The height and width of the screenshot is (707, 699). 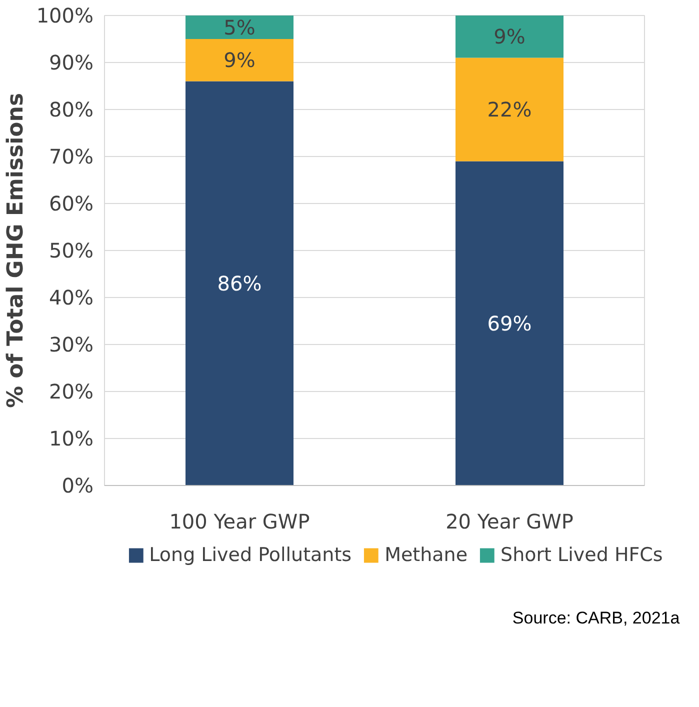 I want to click on y-tick-label: 10%, so click(x=71, y=438).